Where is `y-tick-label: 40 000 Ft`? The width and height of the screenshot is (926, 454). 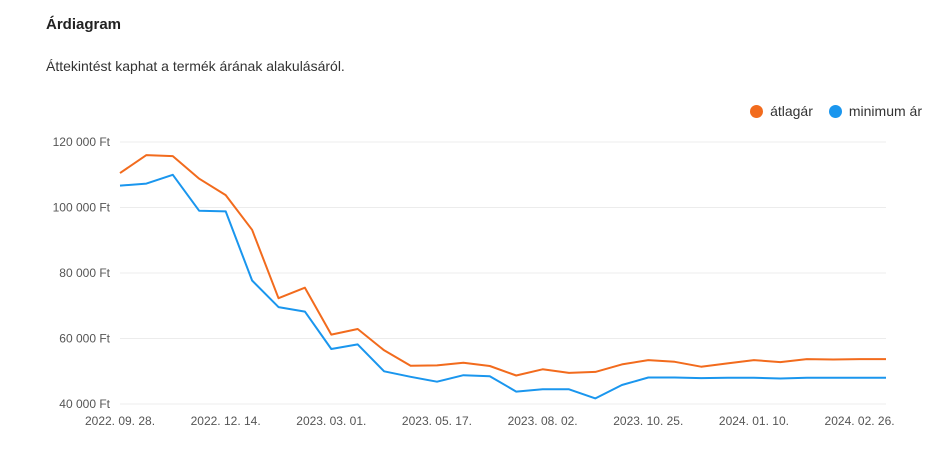
y-tick-label: 40 000 Ft is located at coordinates (84, 404).